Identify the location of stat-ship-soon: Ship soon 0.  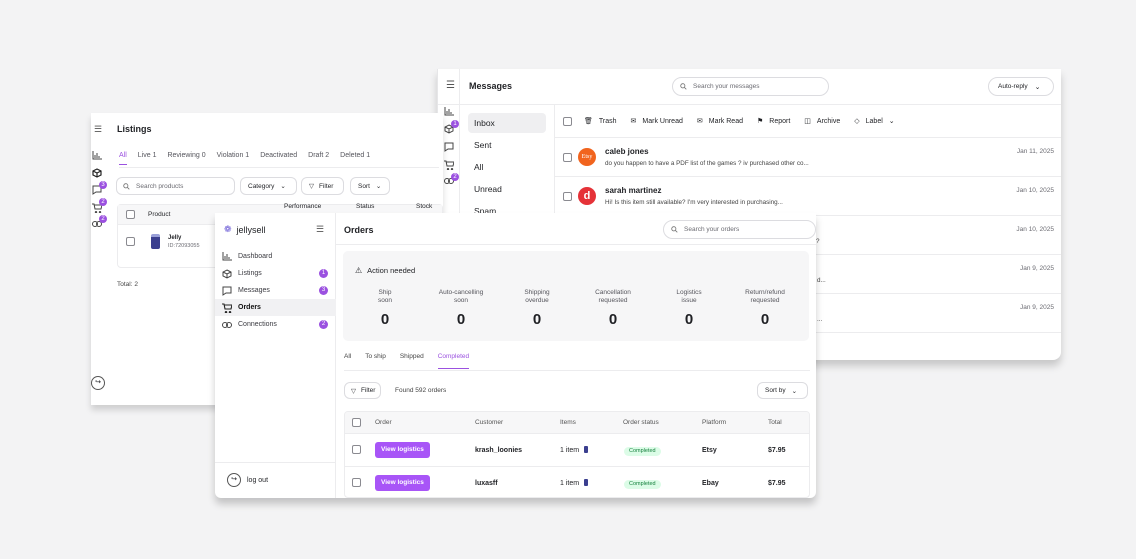
(385, 308).